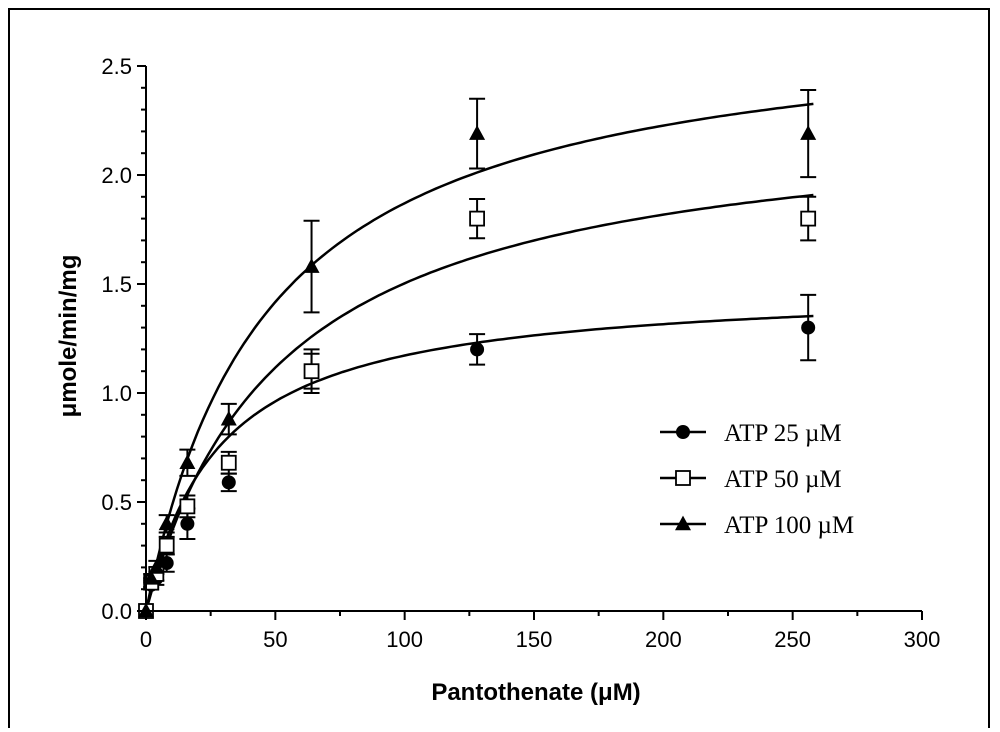  Describe the element at coordinates (116, 284) in the screenshot. I see `y-tick-label: 1.5` at that location.